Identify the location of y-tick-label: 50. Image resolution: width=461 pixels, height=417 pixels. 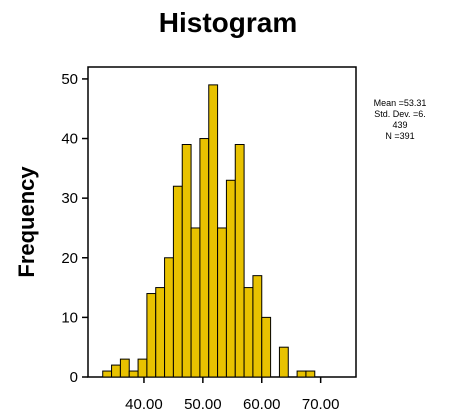
(69, 79).